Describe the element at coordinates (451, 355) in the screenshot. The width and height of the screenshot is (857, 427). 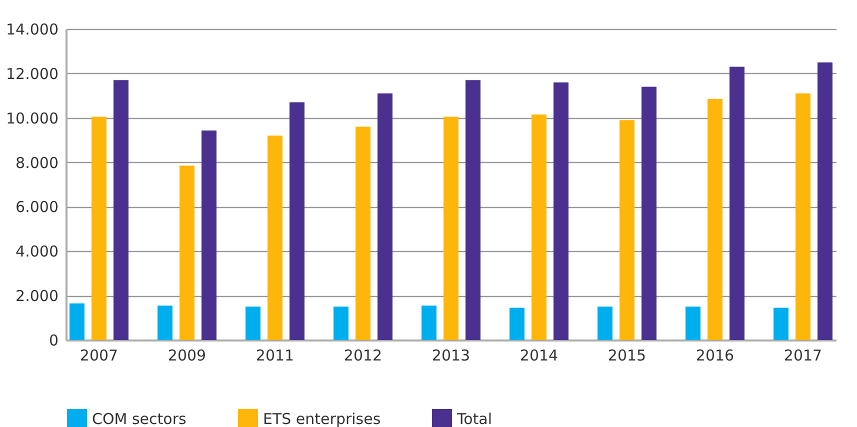
I see `x-tick-label: 2013` at that location.